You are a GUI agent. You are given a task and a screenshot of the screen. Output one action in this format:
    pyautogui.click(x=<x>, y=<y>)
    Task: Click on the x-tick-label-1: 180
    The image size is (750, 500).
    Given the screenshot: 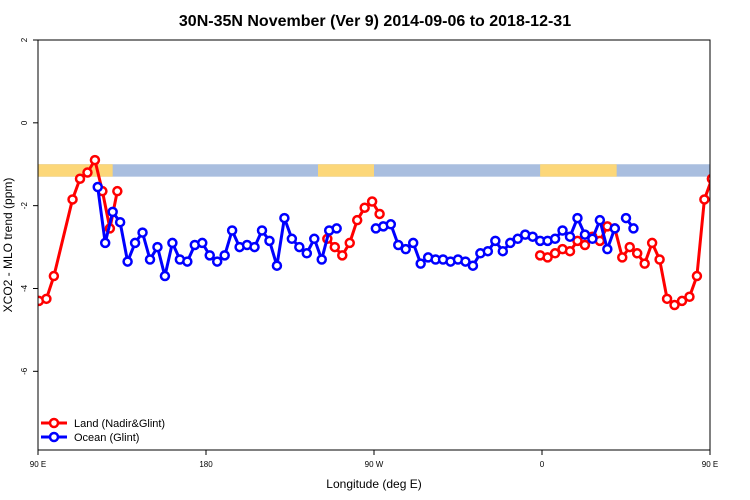 What is the action you would take?
    pyautogui.click(x=206, y=464)
    